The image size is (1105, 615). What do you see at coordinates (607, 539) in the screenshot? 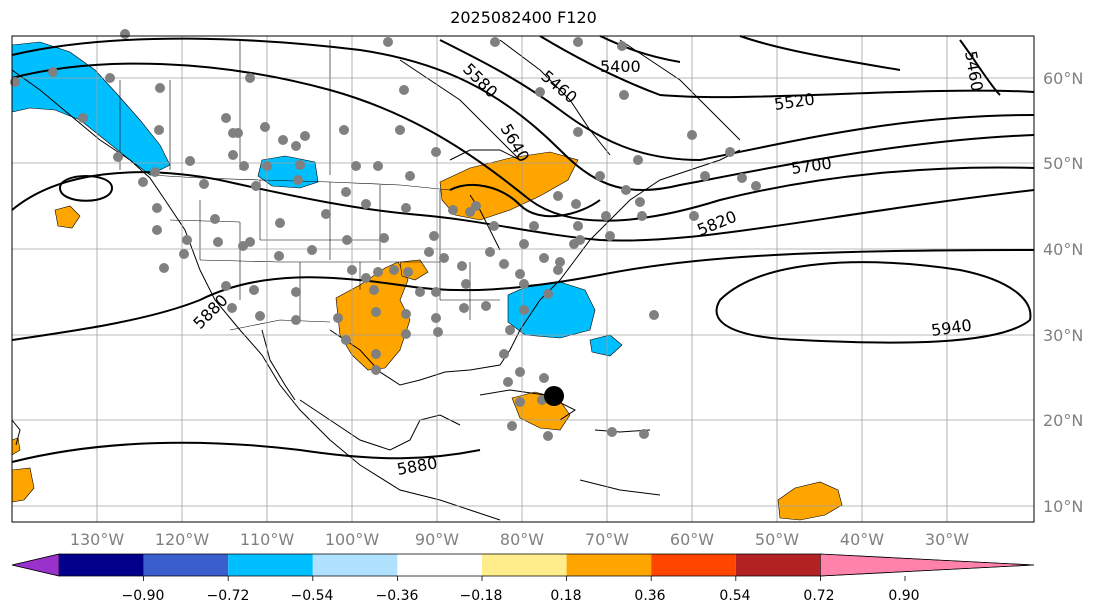
I see `lon-label-70: 70°W` at bounding box center [607, 539].